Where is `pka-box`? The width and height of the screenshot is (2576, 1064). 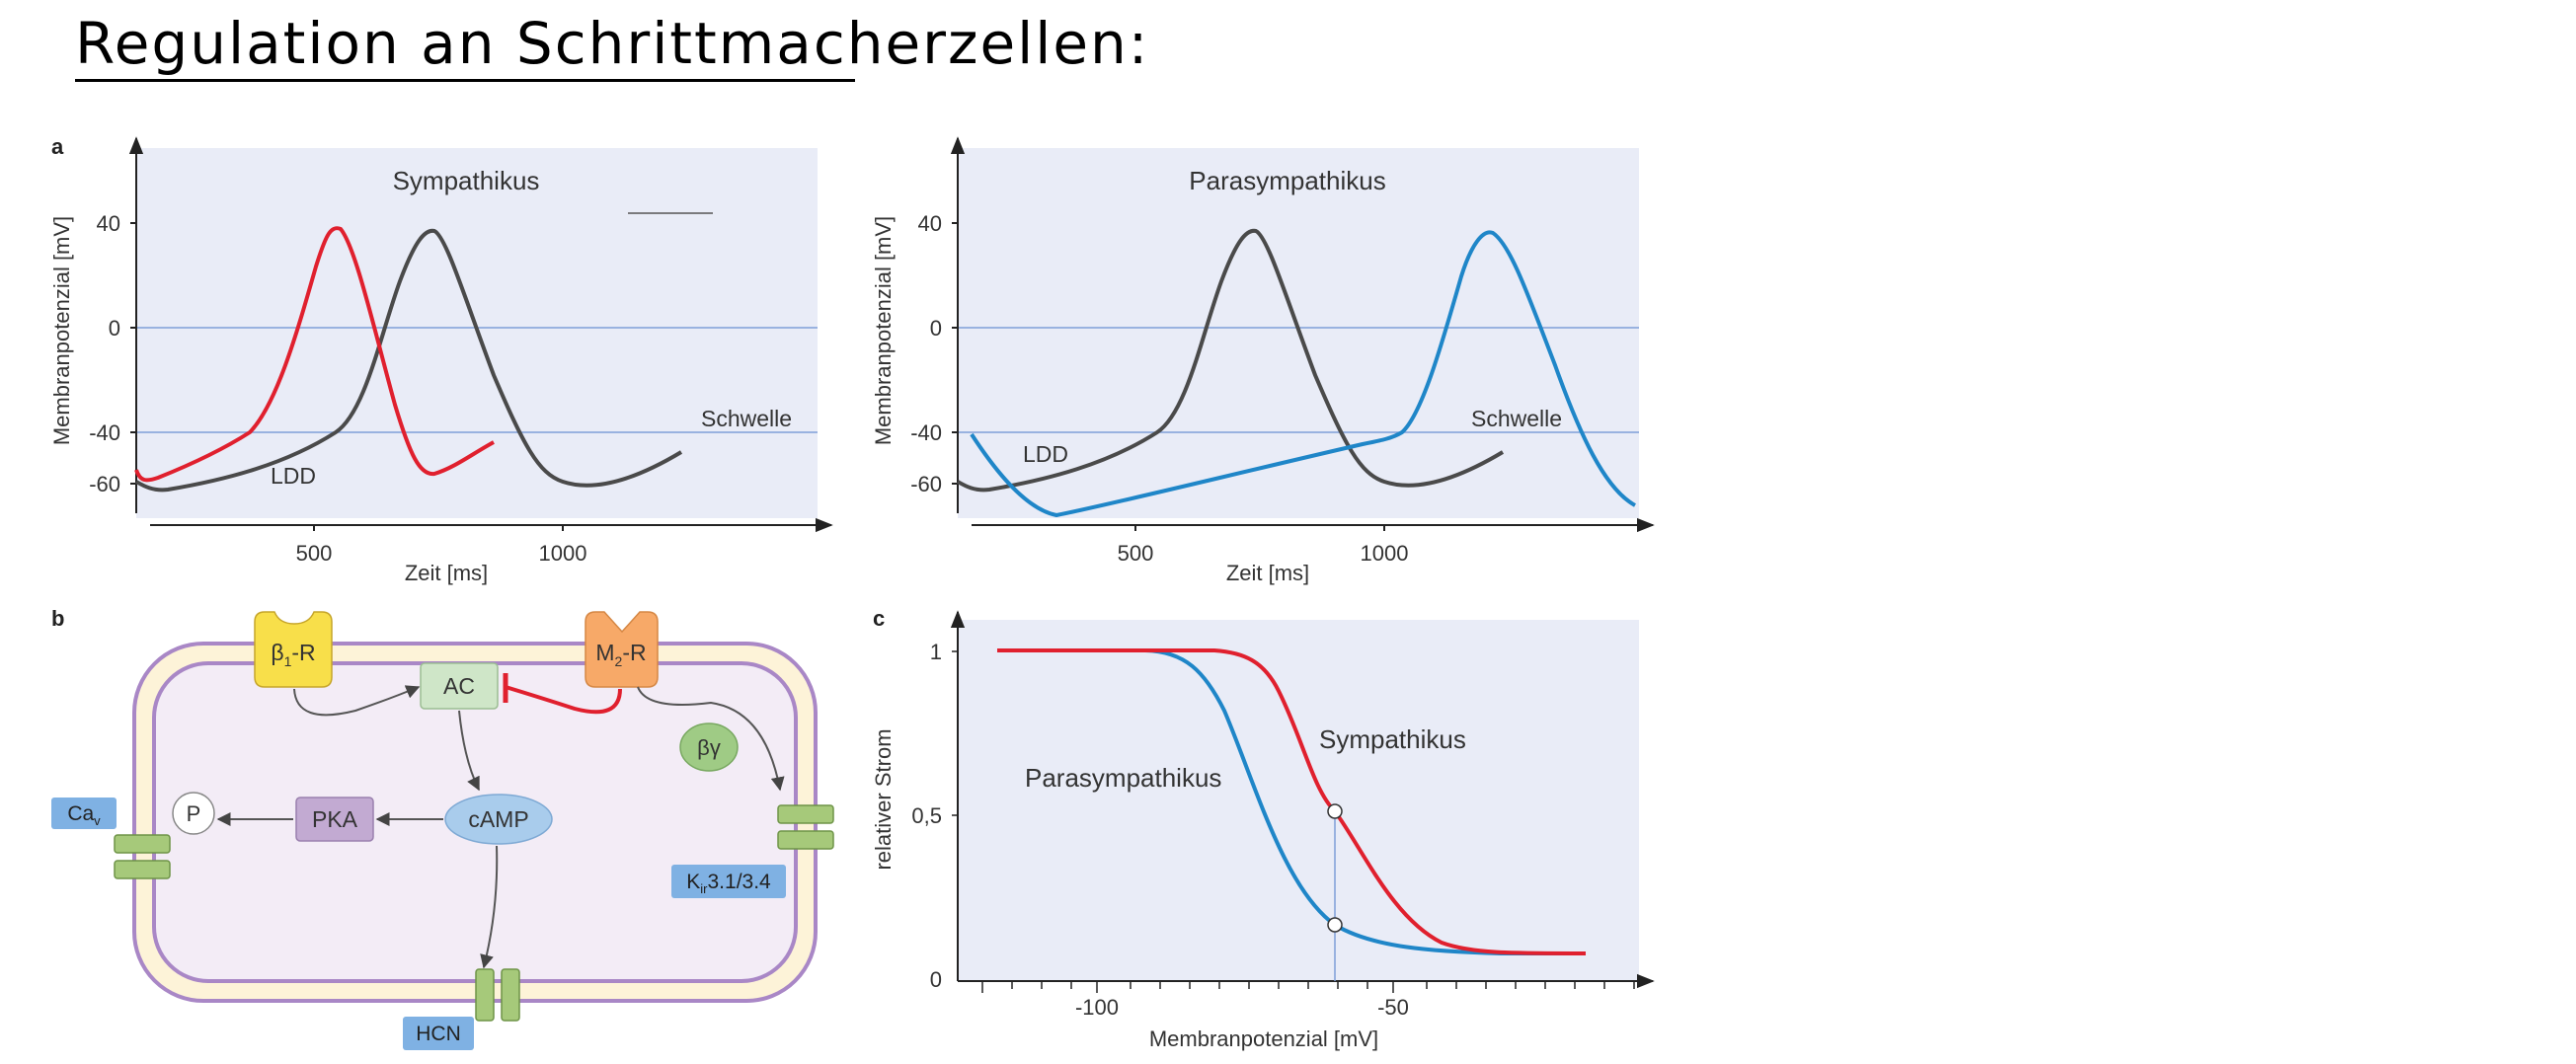 pka-box is located at coordinates (334, 819).